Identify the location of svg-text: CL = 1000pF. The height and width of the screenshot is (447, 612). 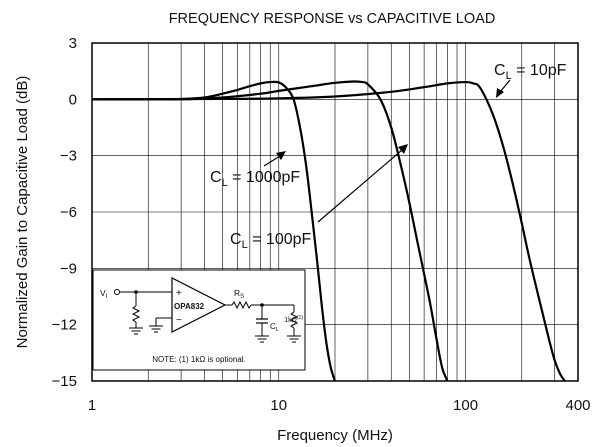
(255, 179).